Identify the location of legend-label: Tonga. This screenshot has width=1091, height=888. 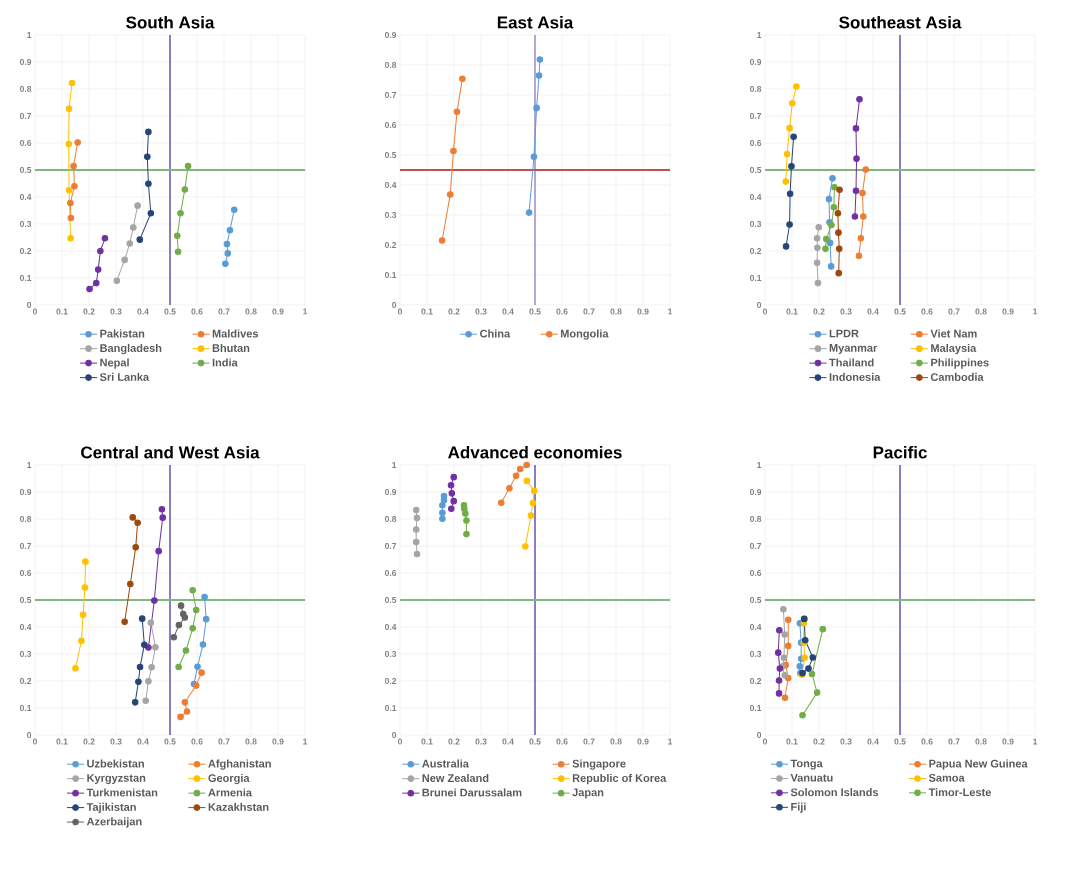
(806, 764).